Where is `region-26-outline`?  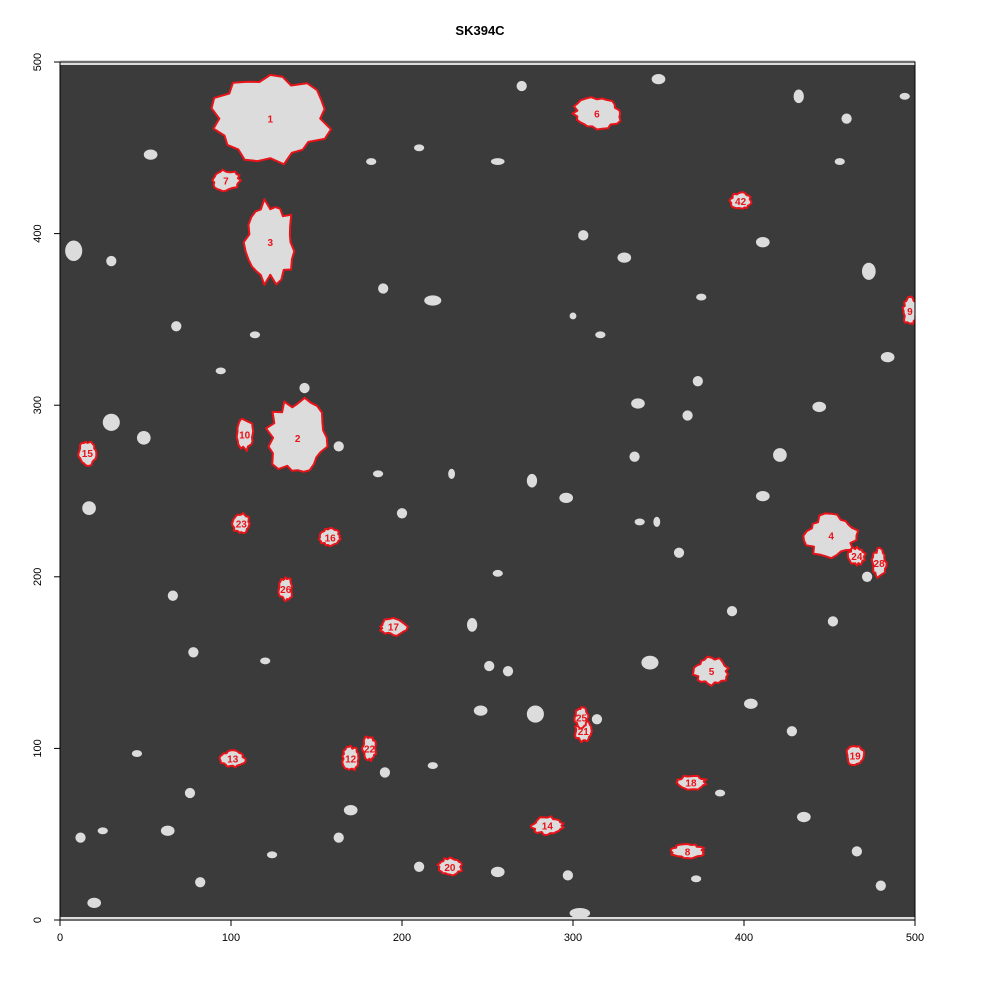
region-26-outline is located at coordinates (285, 589).